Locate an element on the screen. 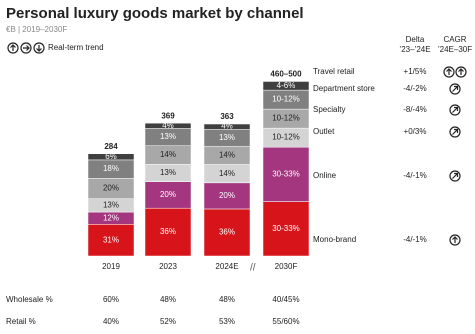 The width and height of the screenshot is (475, 334). channel-label: Online is located at coordinates (325, 175).